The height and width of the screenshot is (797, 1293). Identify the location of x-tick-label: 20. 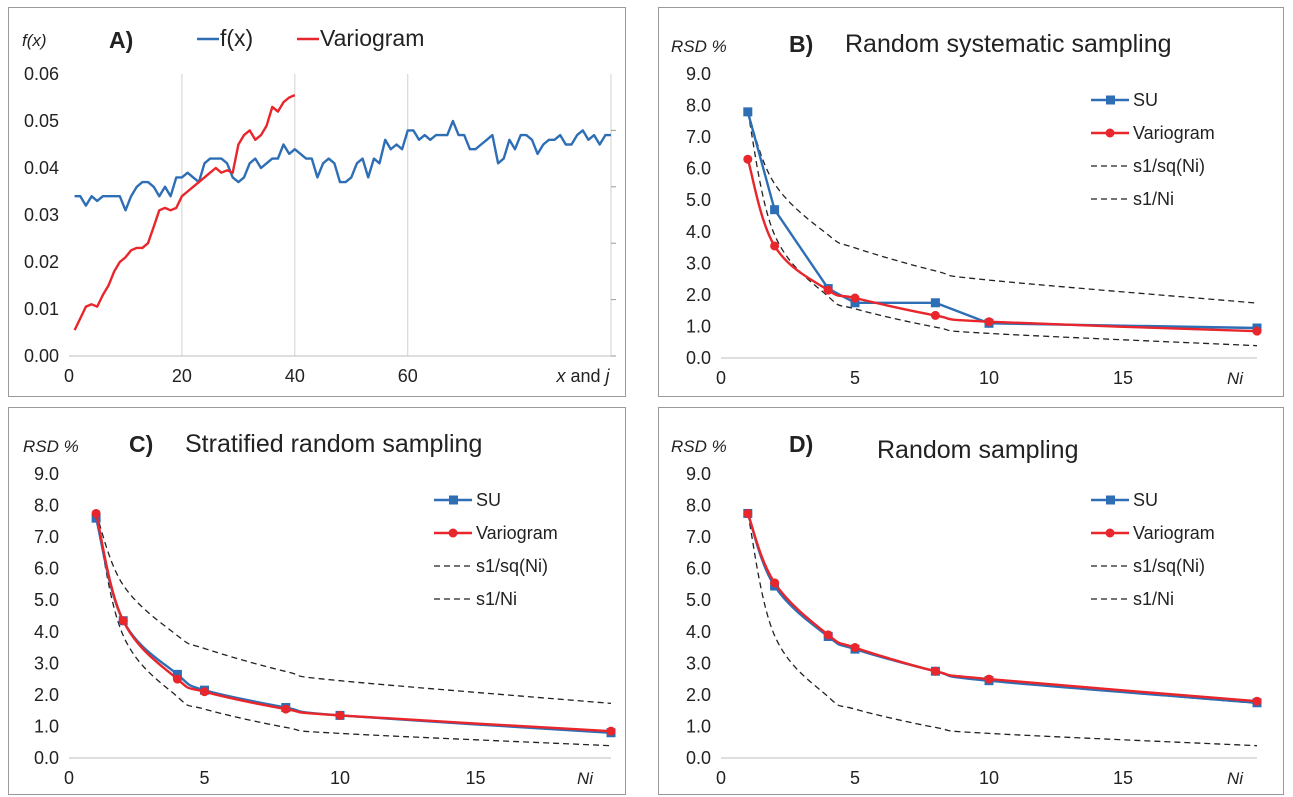
(182, 376).